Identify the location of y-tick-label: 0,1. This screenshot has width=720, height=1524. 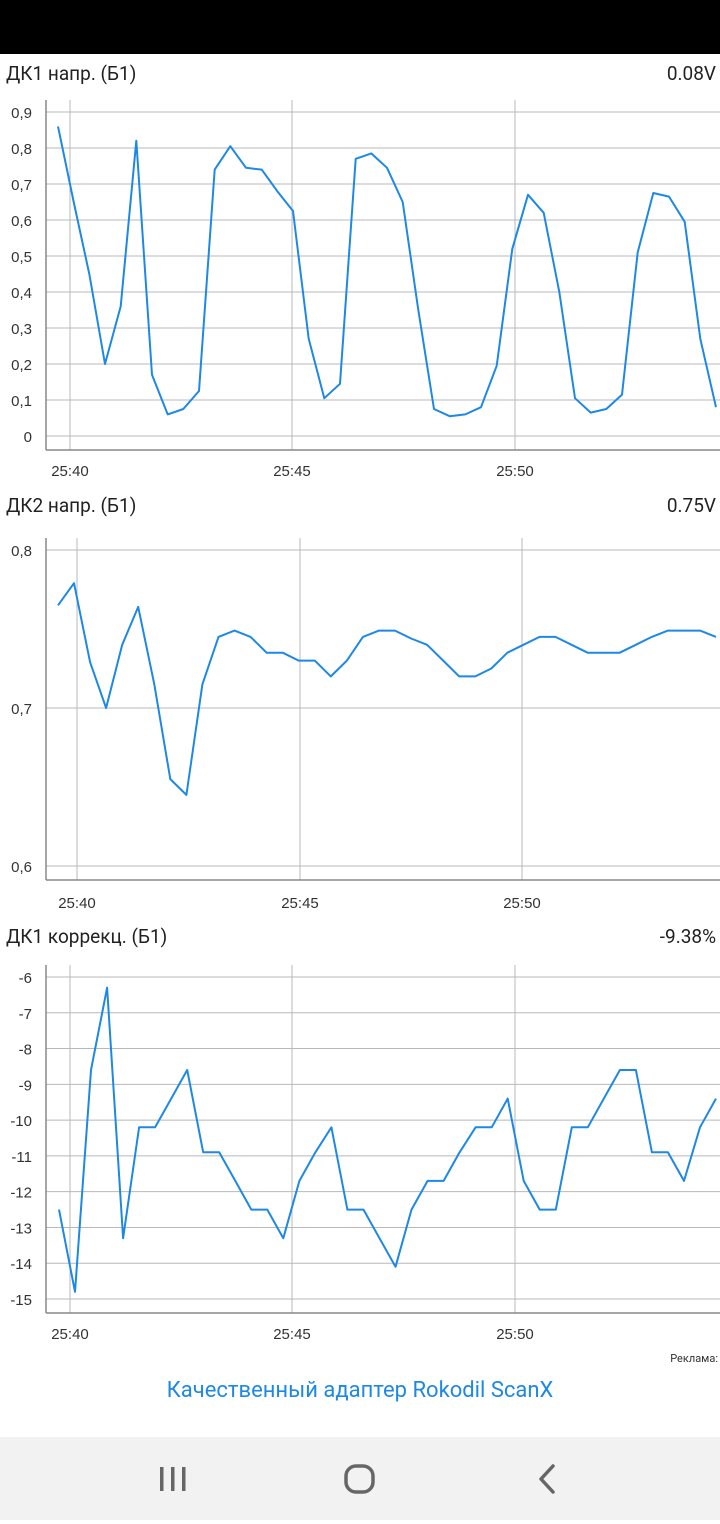
(21, 401).